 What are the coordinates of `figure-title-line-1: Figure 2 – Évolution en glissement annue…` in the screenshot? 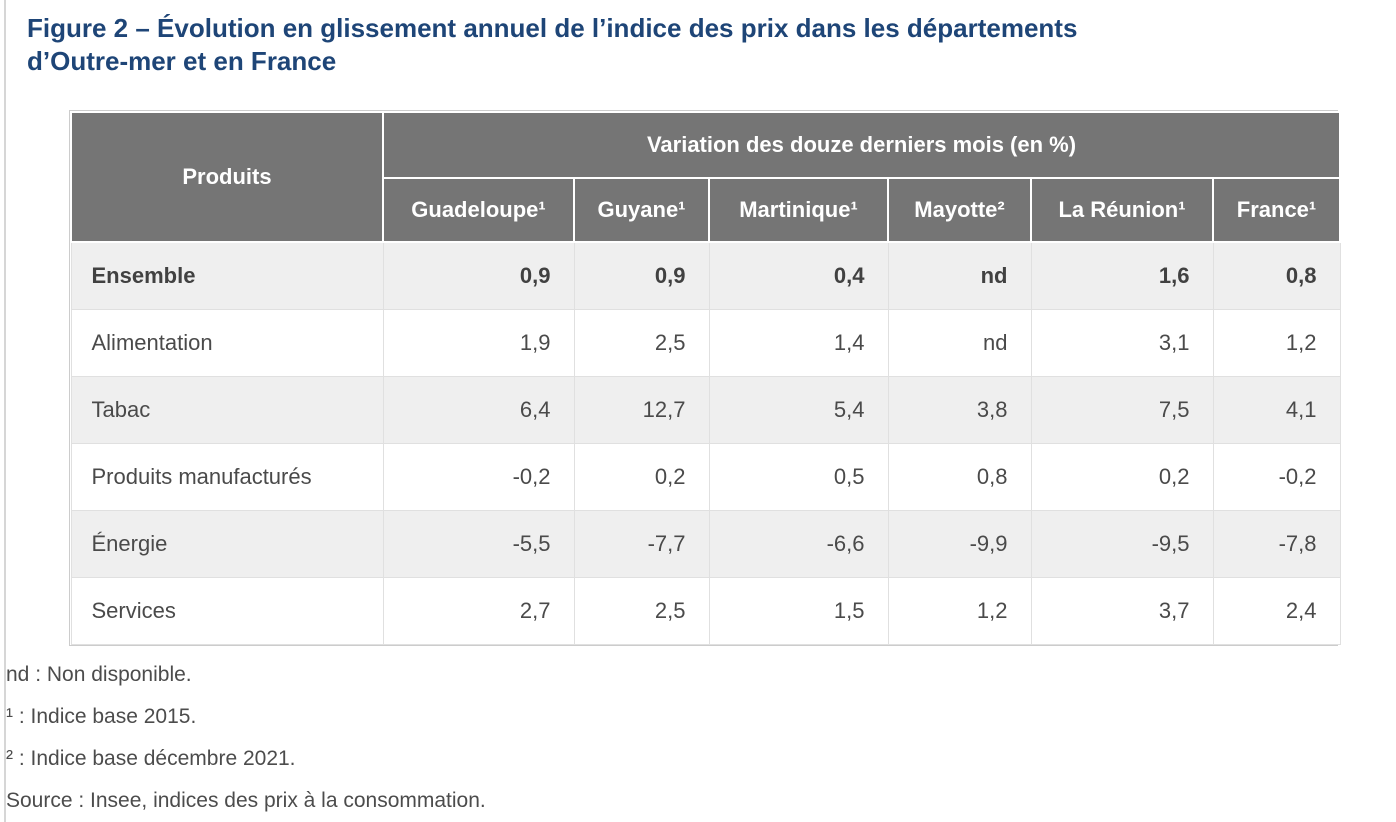 It's located at (552, 28).